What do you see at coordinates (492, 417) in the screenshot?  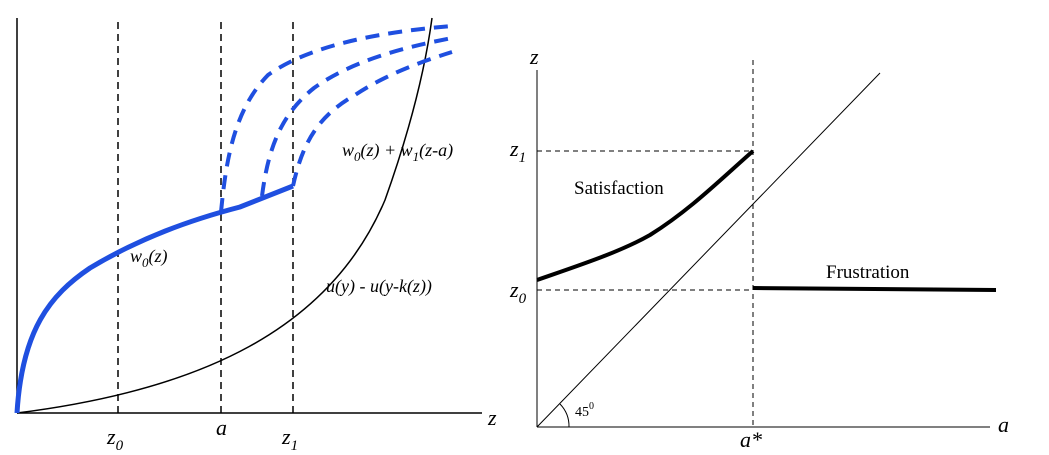 I see `left-x-axis-label: z` at bounding box center [492, 417].